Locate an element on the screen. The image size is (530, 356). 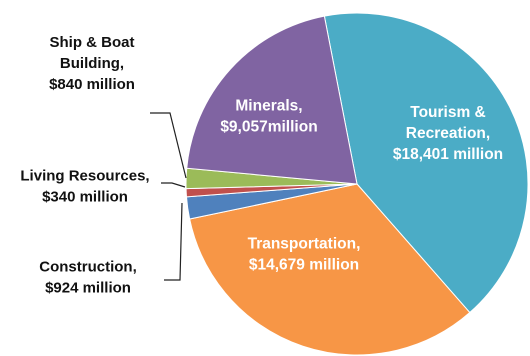
slice-label-line: $840 million is located at coordinates (92, 84).